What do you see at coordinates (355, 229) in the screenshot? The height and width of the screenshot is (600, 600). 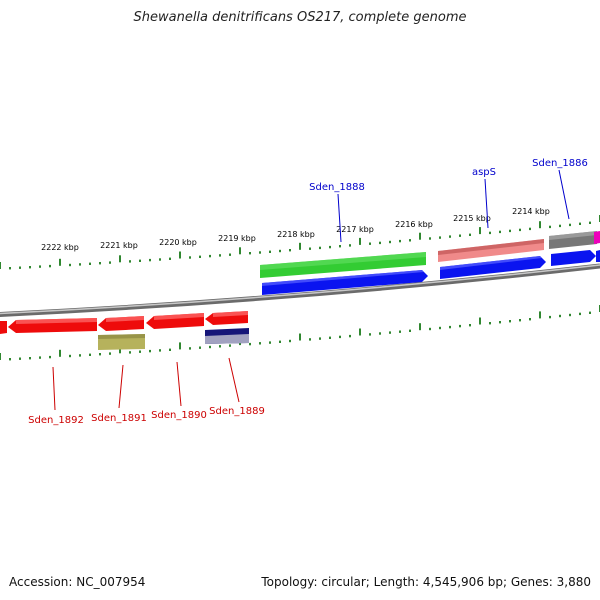 I see `scale-label: 2217 kbp` at bounding box center [355, 229].